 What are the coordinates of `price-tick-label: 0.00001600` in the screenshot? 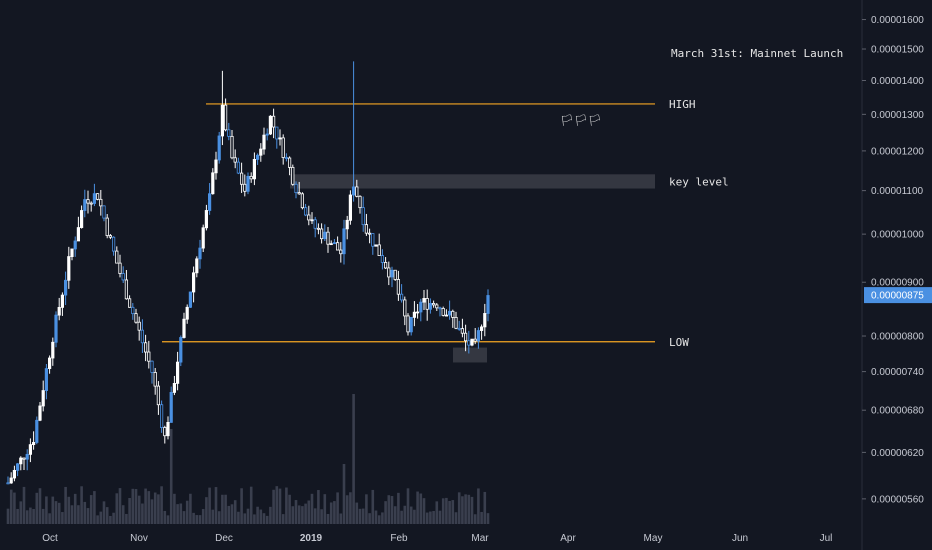 It's located at (897, 20).